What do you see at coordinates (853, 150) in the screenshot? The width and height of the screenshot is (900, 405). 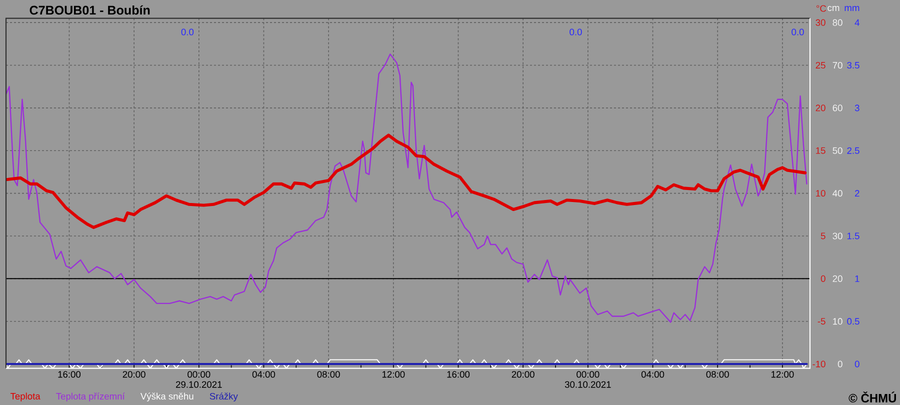 I see `y3-tick-label: 2.5` at bounding box center [853, 150].